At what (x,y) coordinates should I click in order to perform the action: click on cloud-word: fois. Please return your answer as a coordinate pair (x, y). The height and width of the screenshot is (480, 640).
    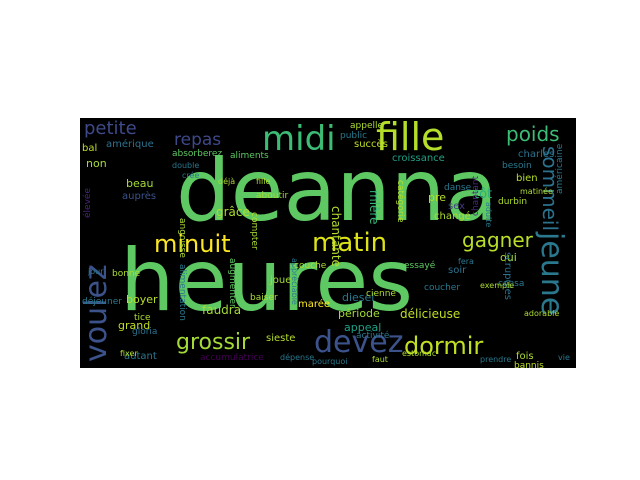
    Looking at the image, I should click on (525, 356).